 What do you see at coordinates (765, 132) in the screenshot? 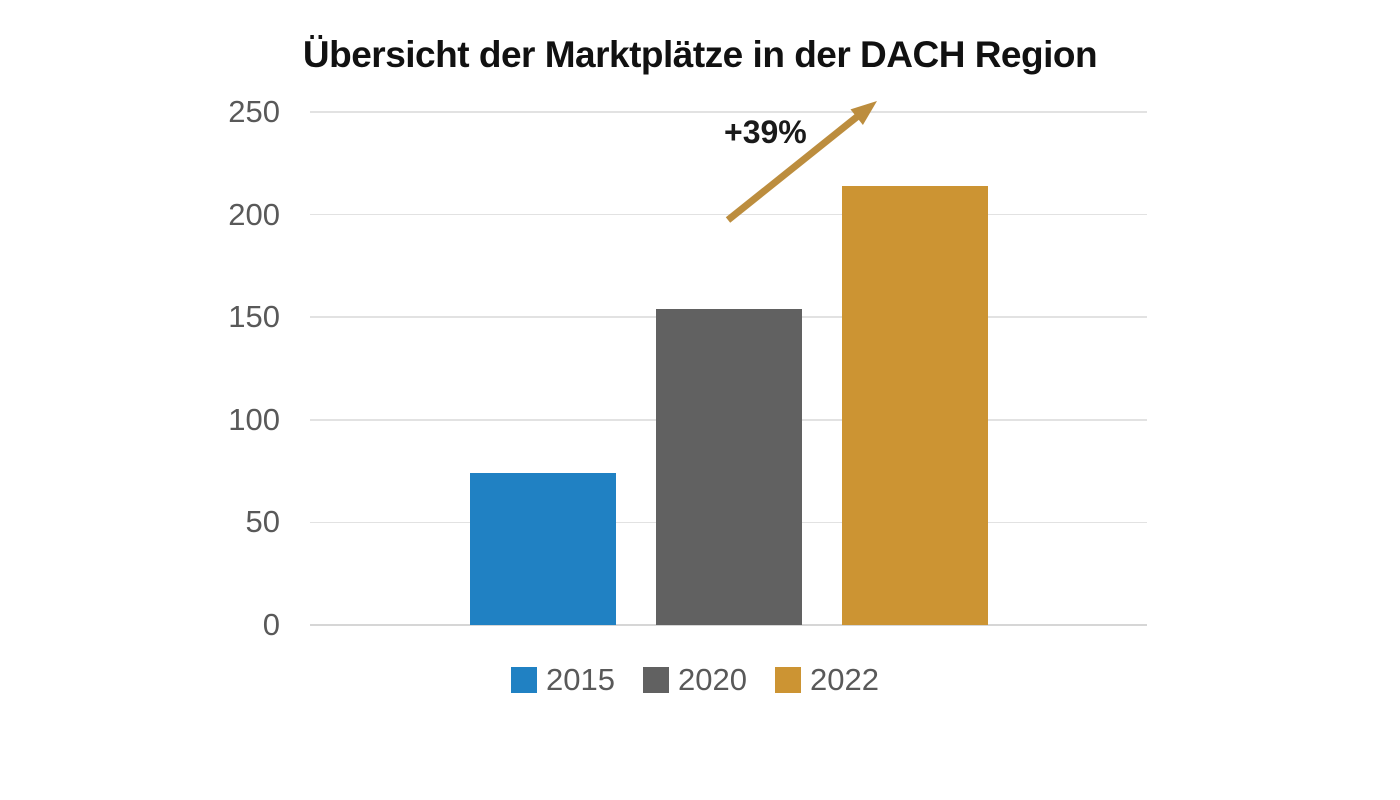
I see `growth-annotation: +39%` at bounding box center [765, 132].